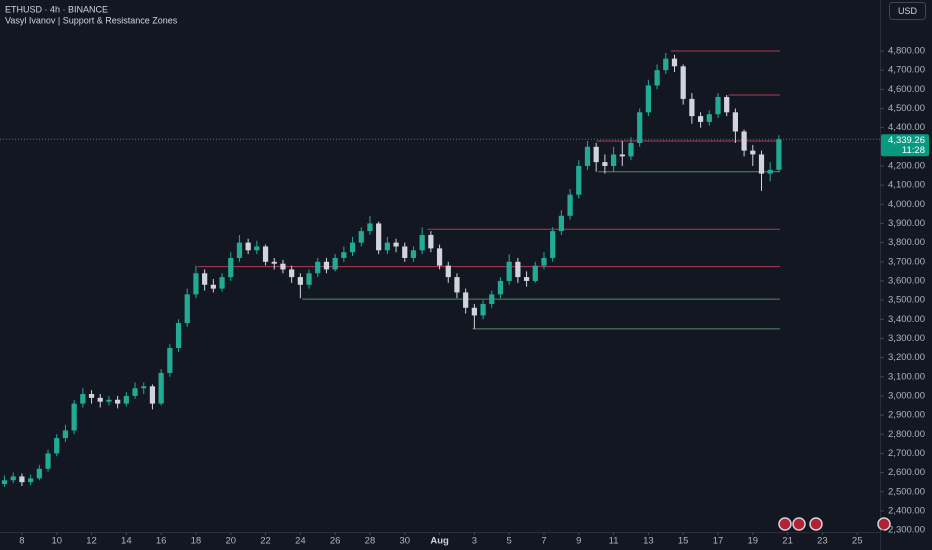 This screenshot has width=932, height=550. I want to click on last-price-label: 4,339.26, so click(906, 140).